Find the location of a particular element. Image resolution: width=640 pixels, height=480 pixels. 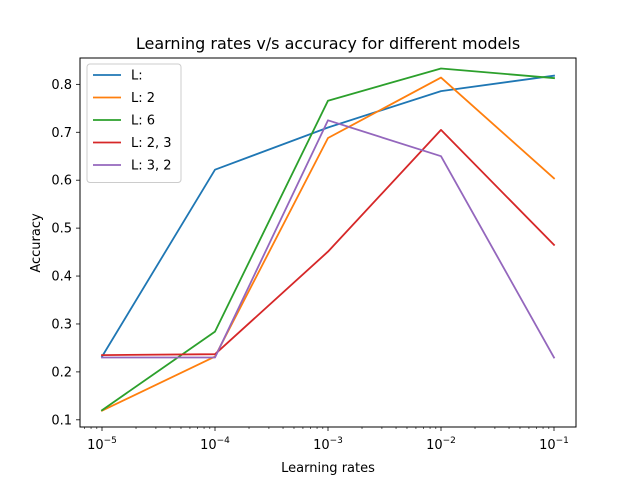

legend-label: L: 2 is located at coordinates (143, 98).